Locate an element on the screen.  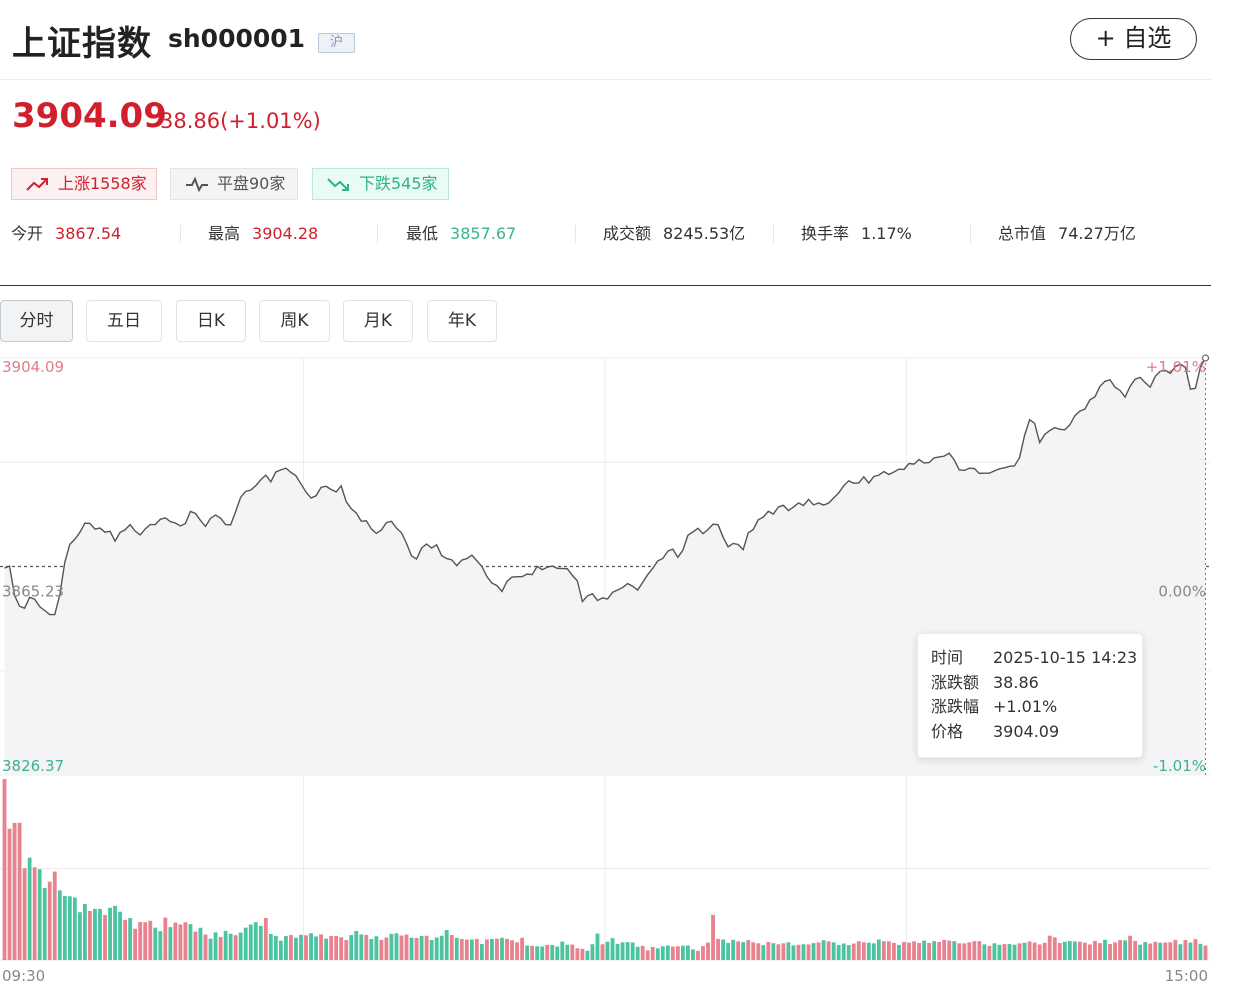
unchanged-badge: 平盘90家 is located at coordinates (234, 184).